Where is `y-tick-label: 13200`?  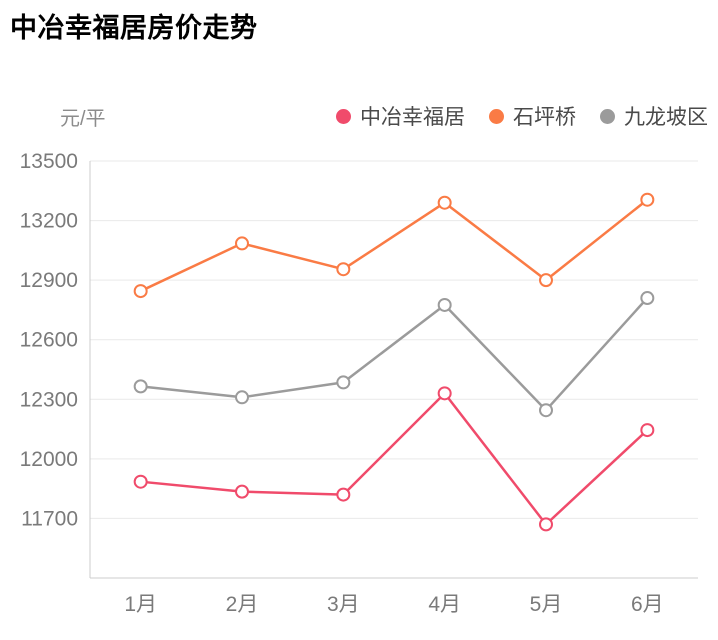 y-tick-label: 13200 is located at coordinates (49, 221).